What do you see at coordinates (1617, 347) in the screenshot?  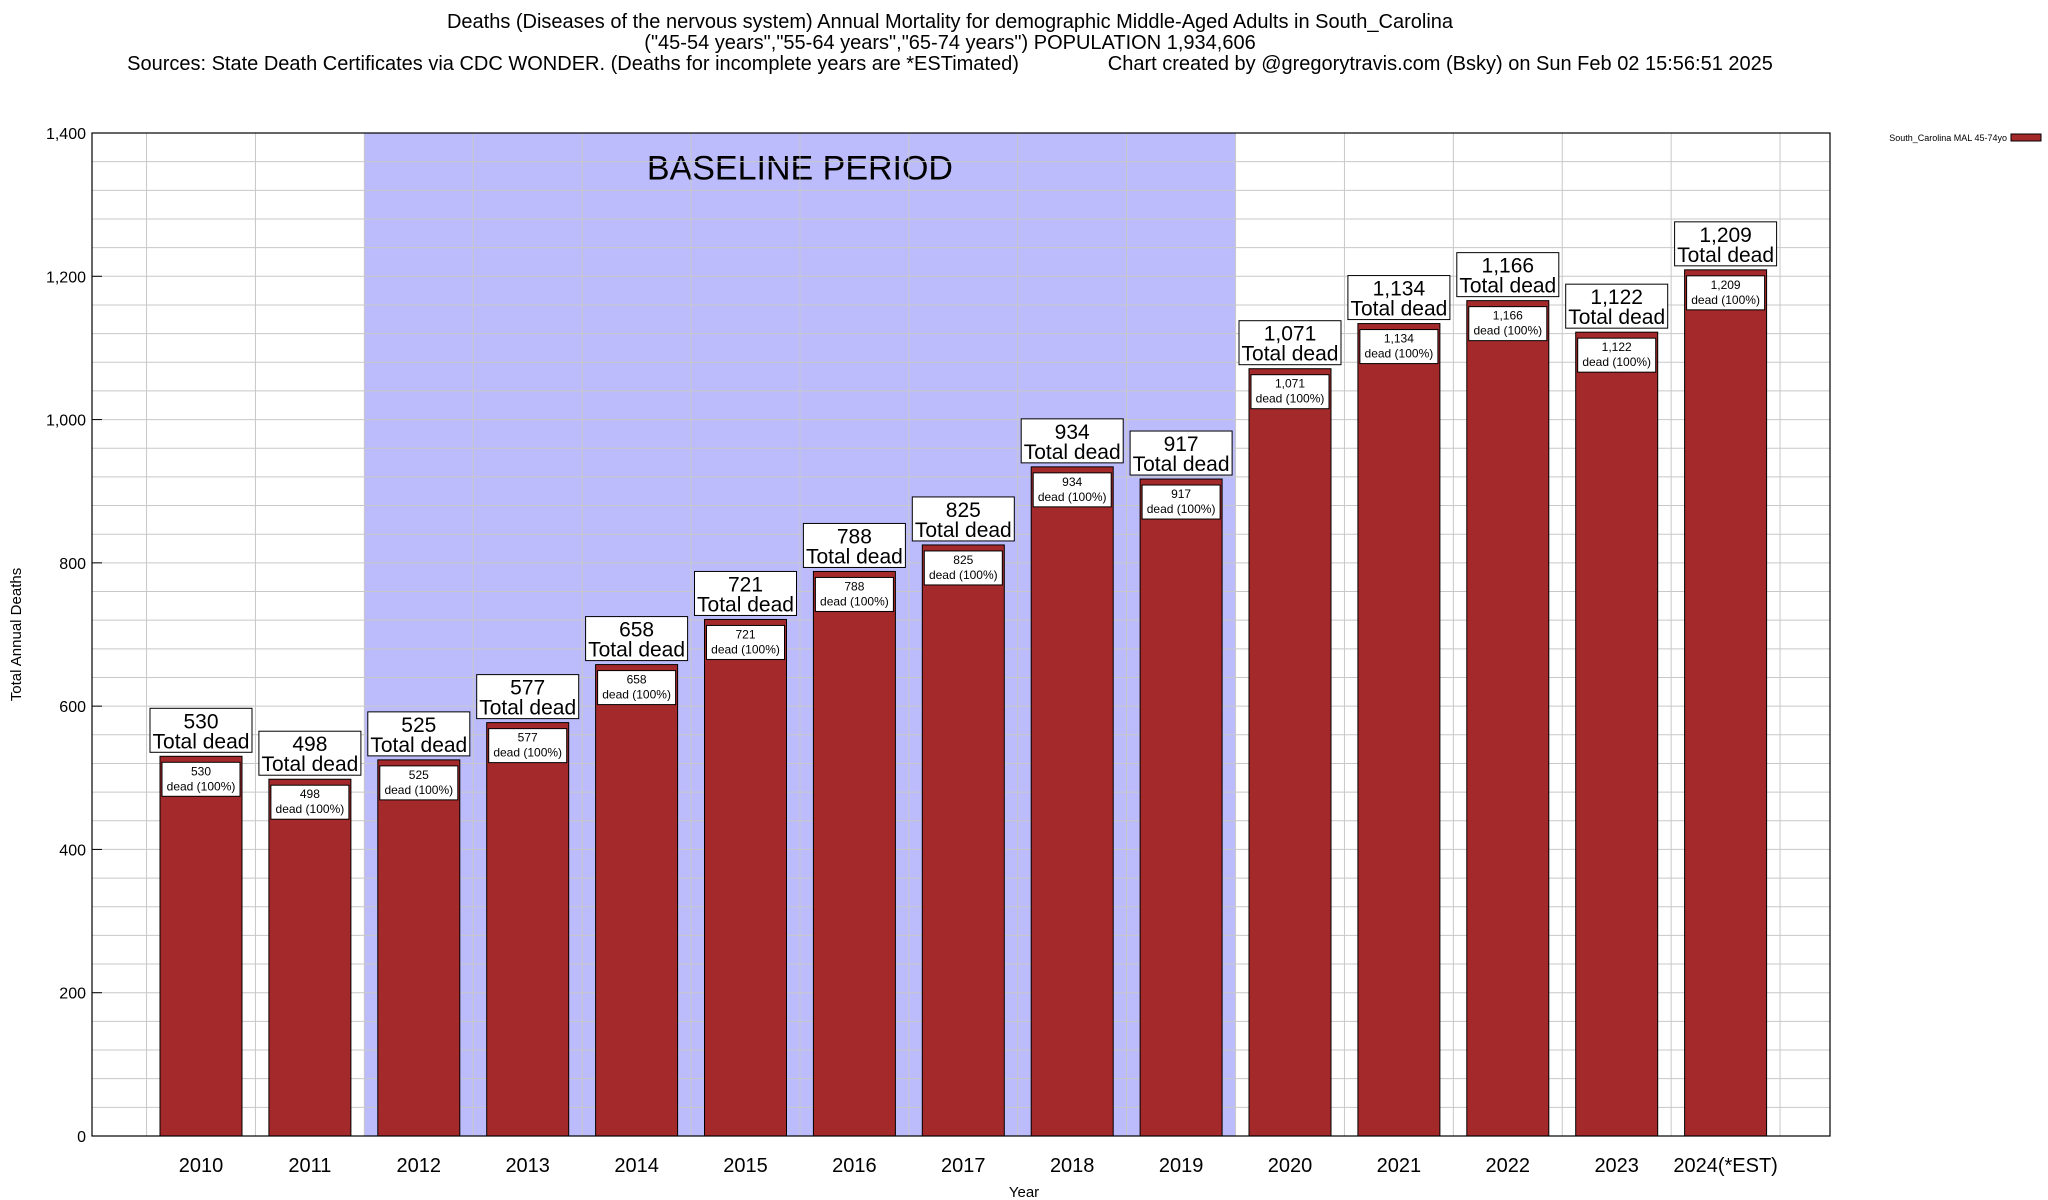 I see `inner-value-label: 1,122` at bounding box center [1617, 347].